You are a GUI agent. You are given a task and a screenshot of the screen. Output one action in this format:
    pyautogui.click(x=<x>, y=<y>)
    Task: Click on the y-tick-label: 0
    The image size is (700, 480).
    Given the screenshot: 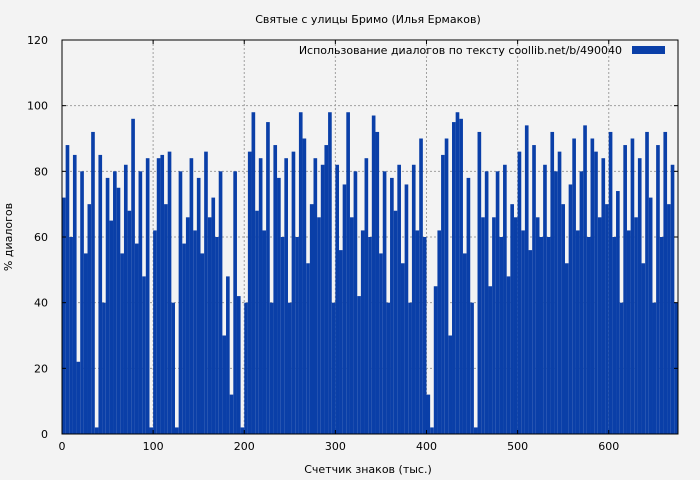 What is the action you would take?
    pyautogui.click(x=44, y=434)
    